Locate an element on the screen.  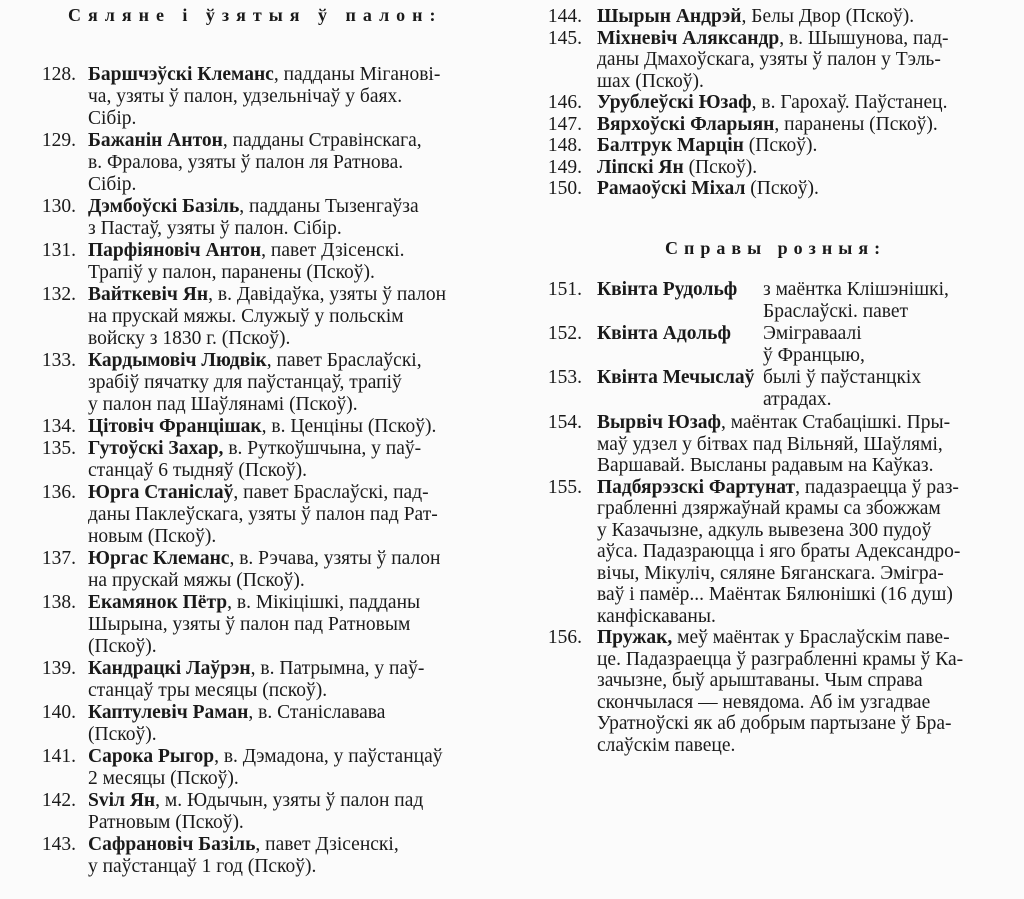
entry-text: Шырын Андрэй, Белы Двор (Пскоў). is located at coordinates (773, 17).